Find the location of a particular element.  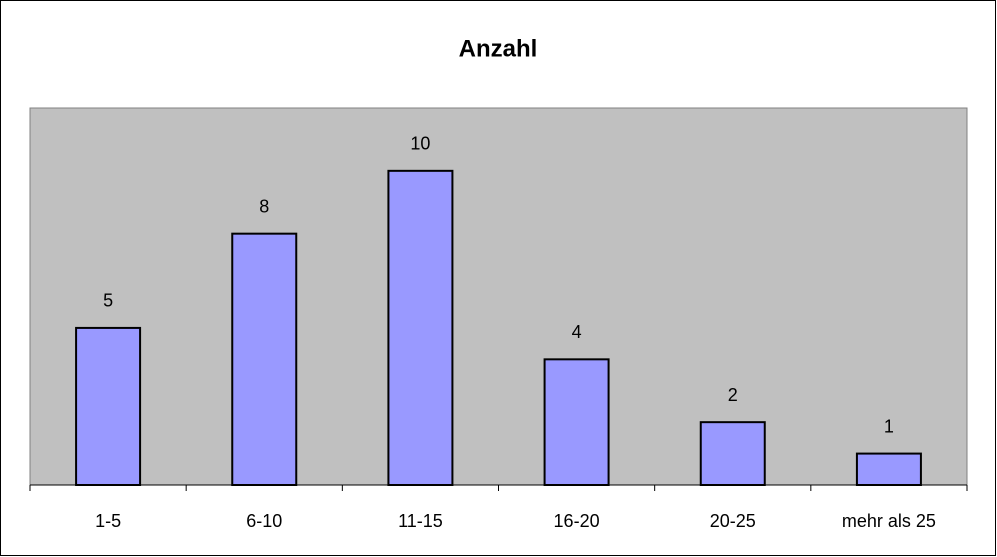

x-tick-label: 11-15 is located at coordinates (420, 521).